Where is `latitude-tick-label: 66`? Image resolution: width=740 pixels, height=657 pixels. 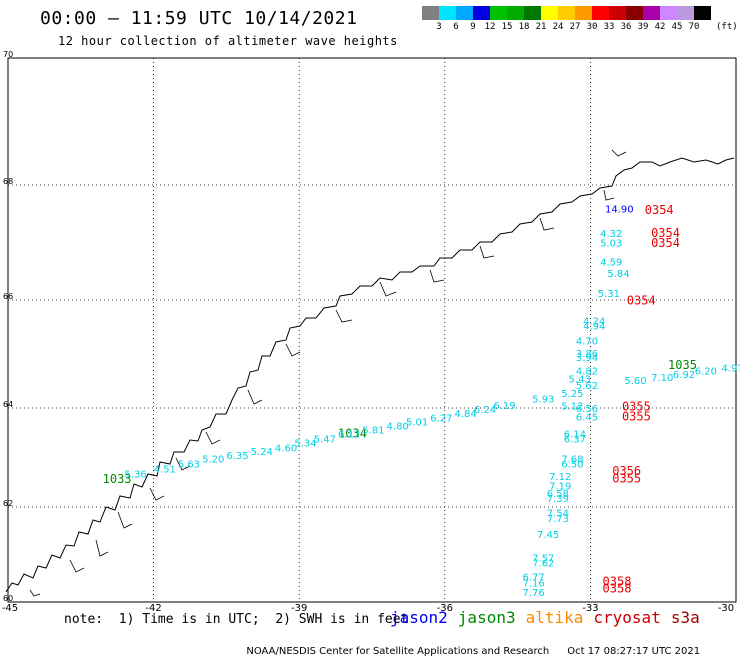
latitude-tick-label: 66 is located at coordinates (8, 296).